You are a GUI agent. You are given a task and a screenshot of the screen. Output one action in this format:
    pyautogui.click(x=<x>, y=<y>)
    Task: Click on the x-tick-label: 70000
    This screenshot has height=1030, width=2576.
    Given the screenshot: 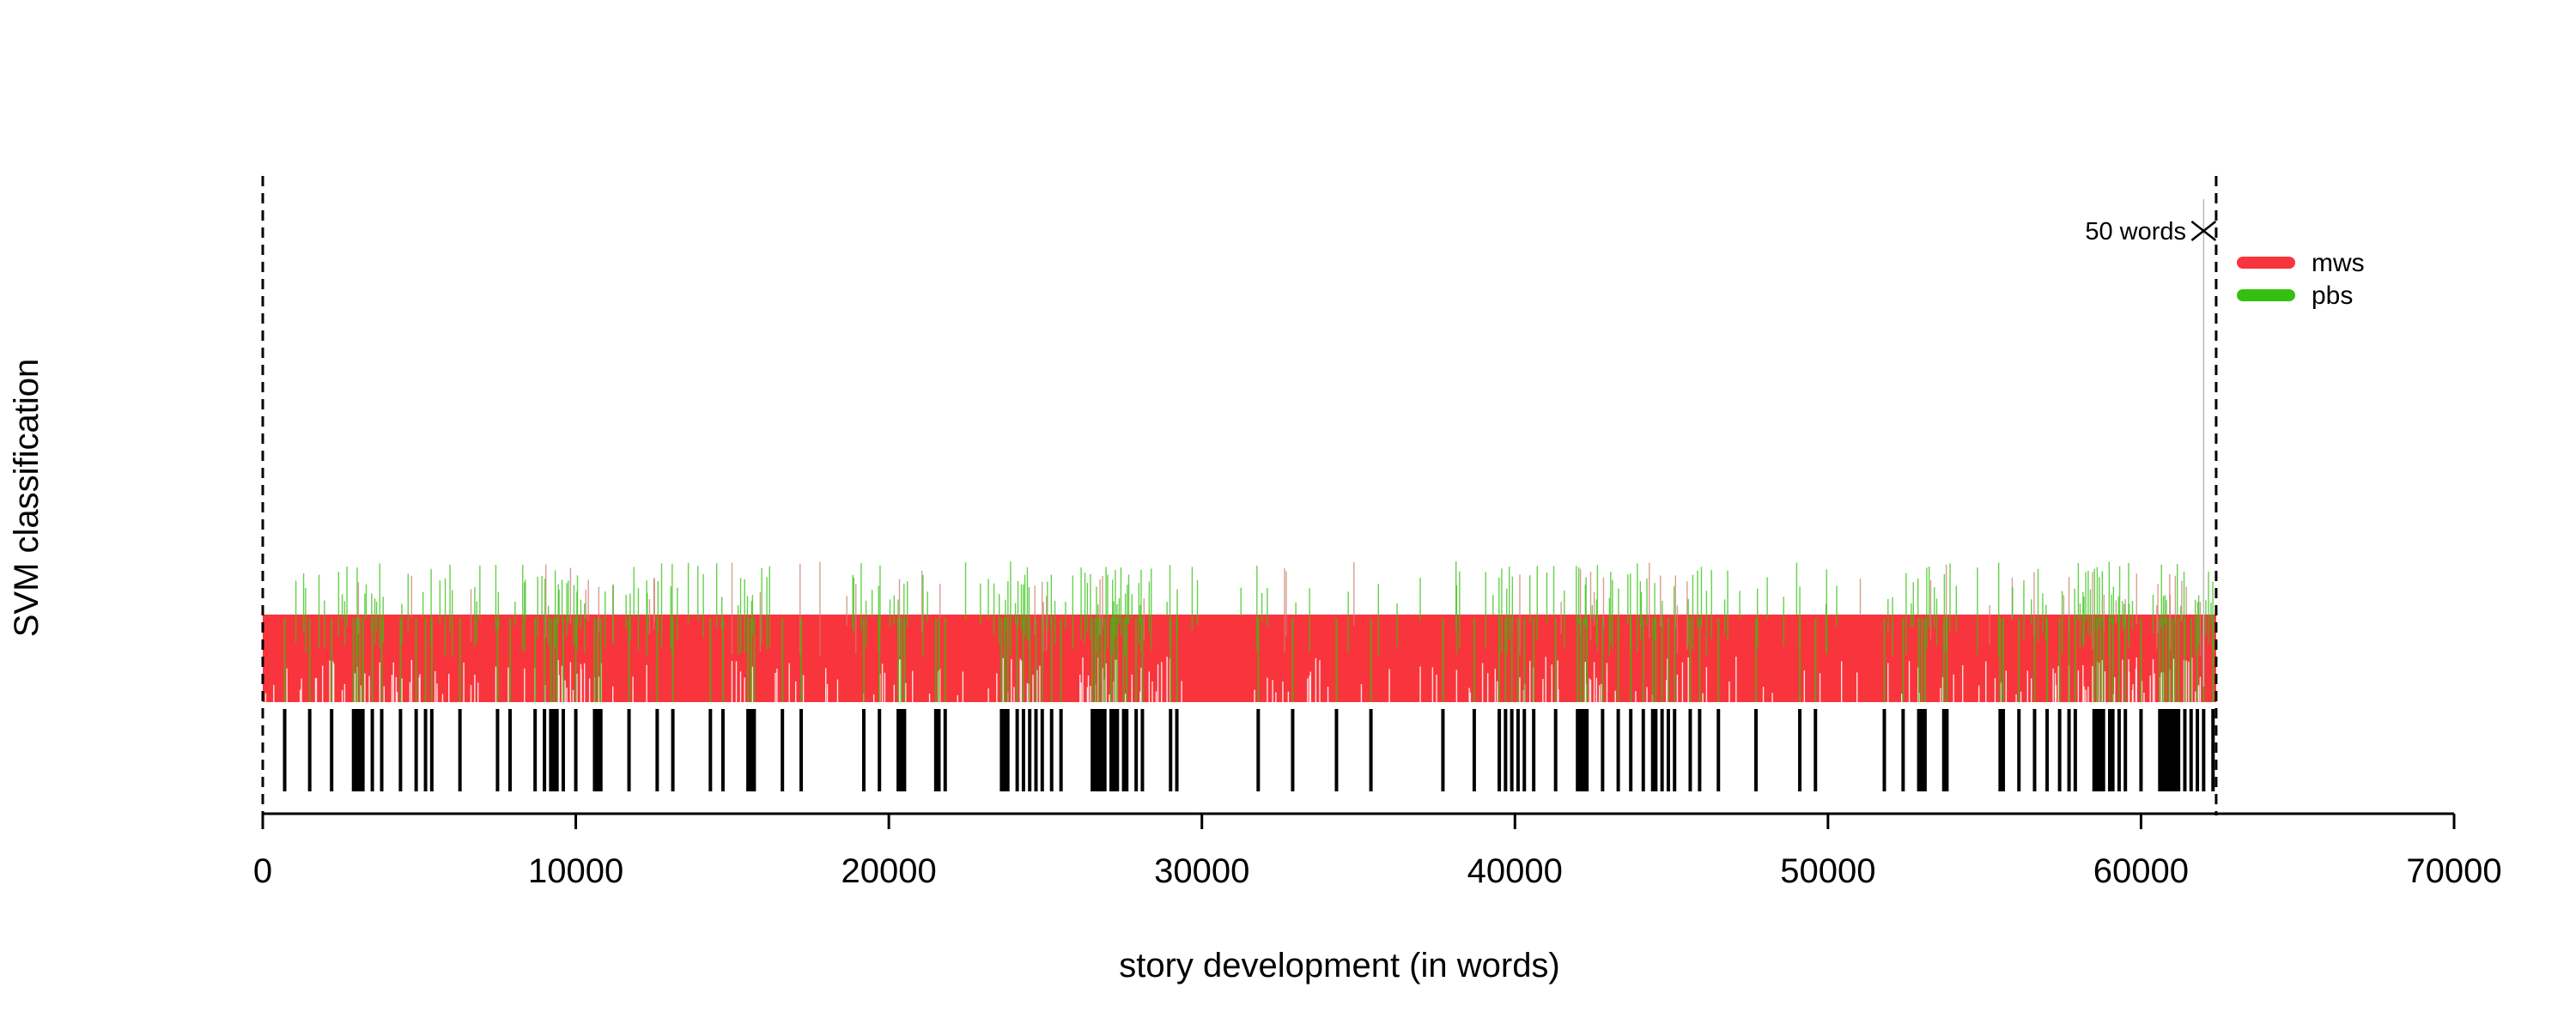 What is the action you would take?
    pyautogui.click(x=2453, y=871)
    